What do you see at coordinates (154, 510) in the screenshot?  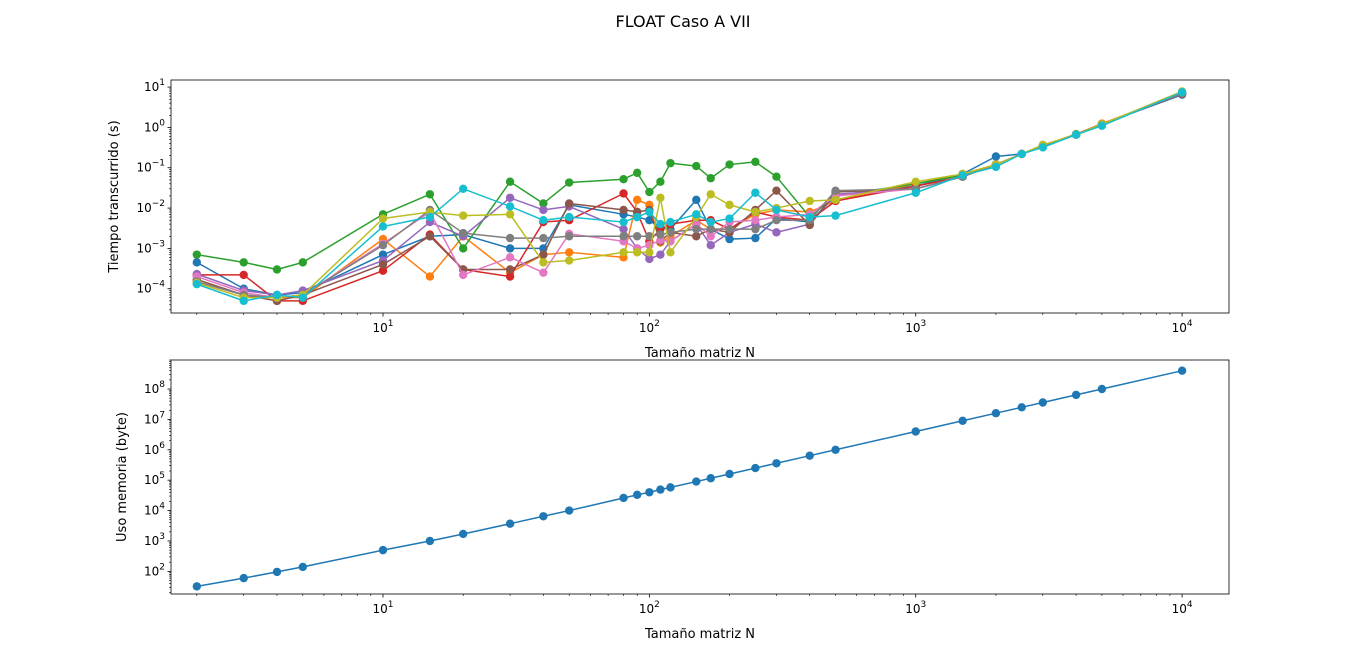 I see `memory-y-tick-label: 10⁴` at bounding box center [154, 510].